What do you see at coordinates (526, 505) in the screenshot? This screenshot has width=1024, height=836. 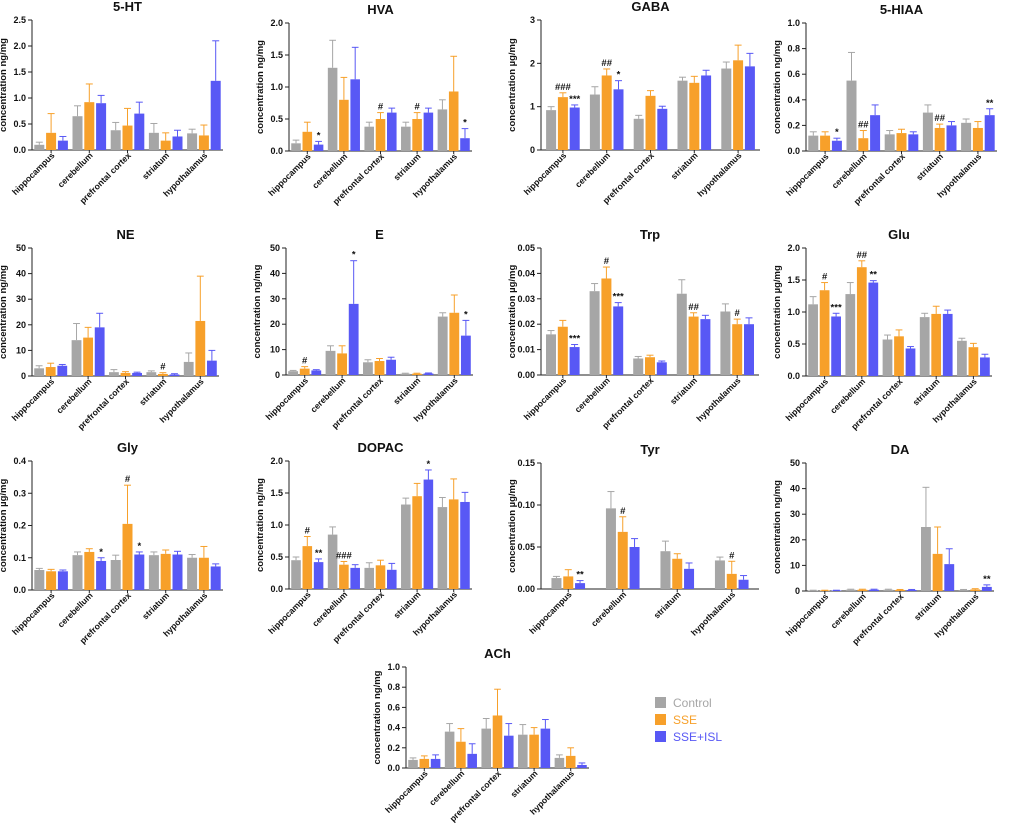 I see `y-tick-label: 0.10` at bounding box center [526, 505].